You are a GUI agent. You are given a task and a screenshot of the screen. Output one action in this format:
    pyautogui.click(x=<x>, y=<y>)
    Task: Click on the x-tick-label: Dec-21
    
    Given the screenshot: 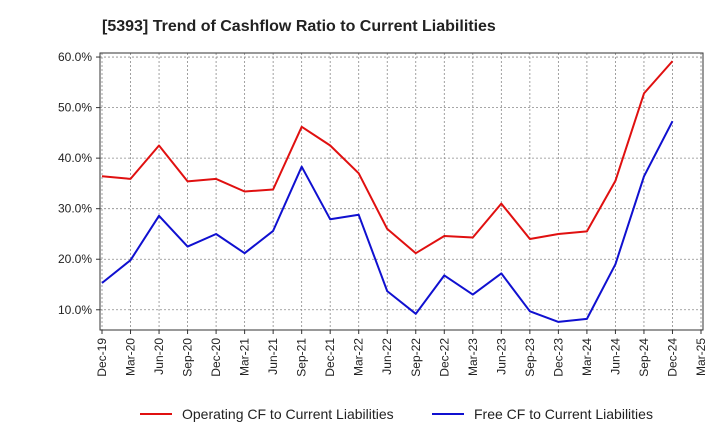 What is the action you would take?
    pyautogui.click(x=330, y=357)
    